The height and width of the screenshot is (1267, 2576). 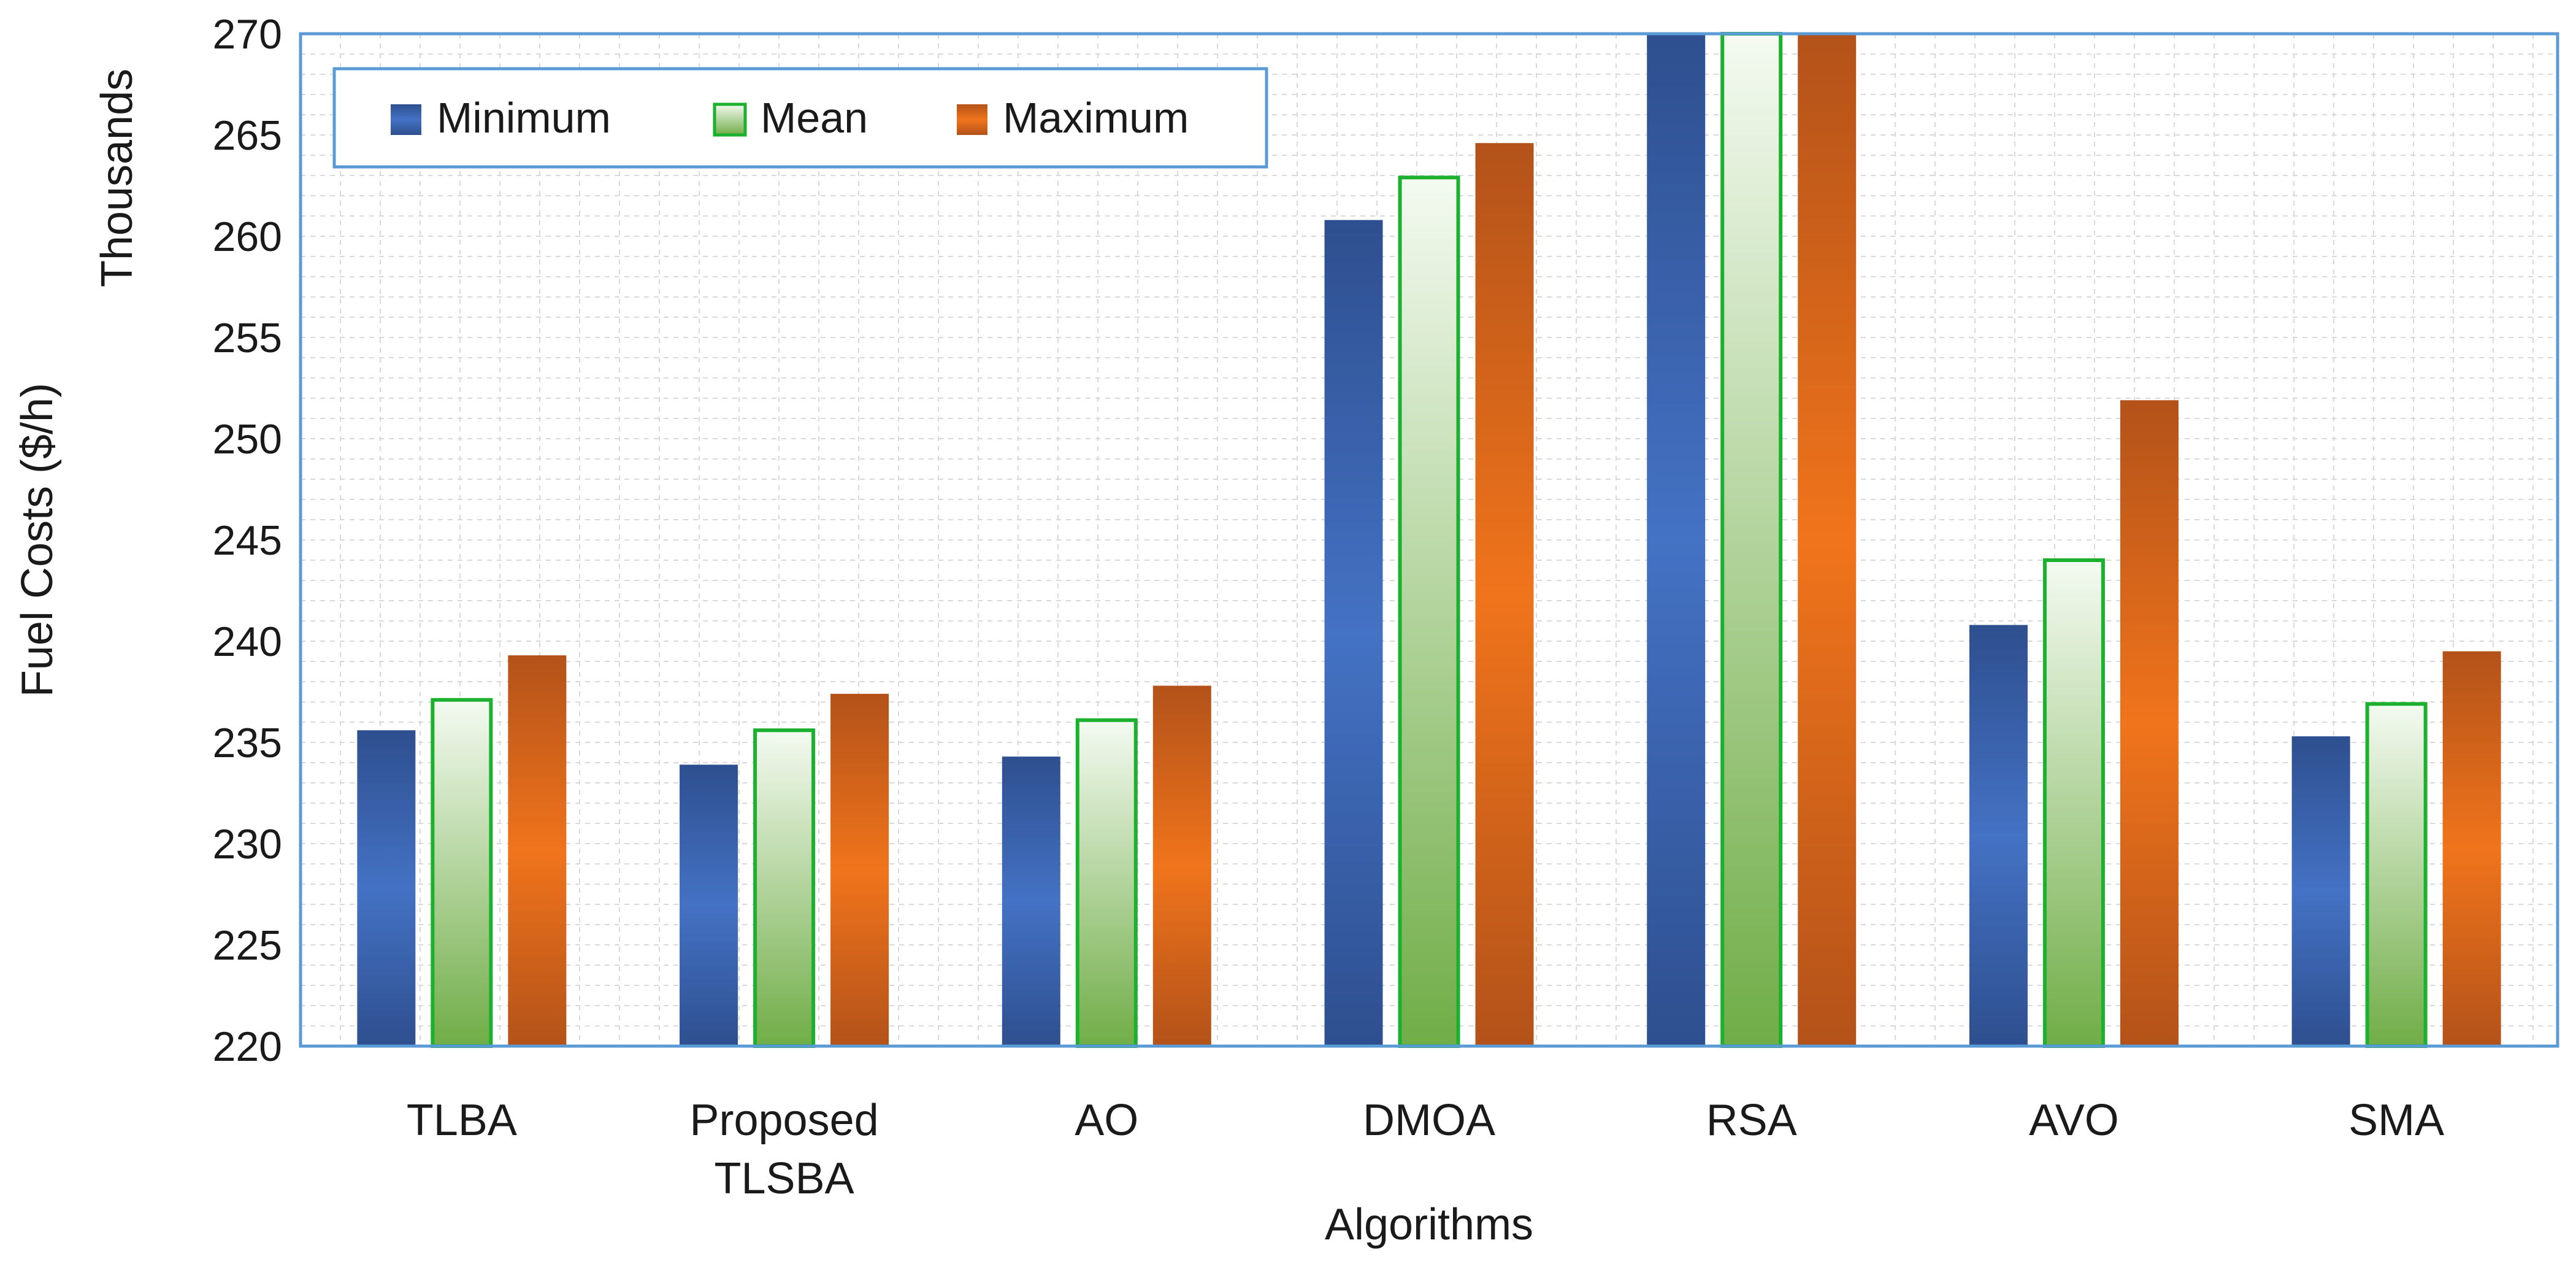 I want to click on x-tick-label: AVO, so click(x=2074, y=1120).